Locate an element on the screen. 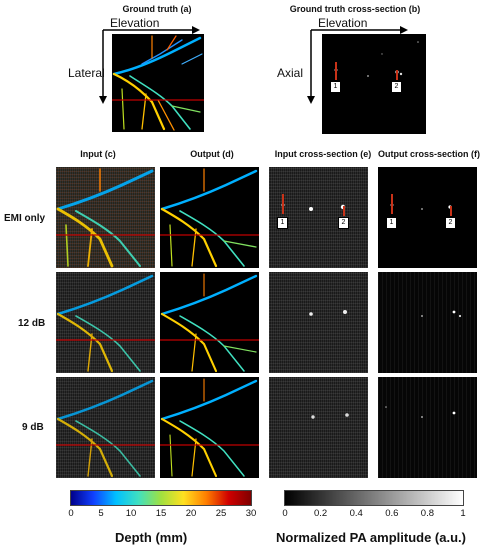 Image resolution: width=485 pixels, height=550 pixels. vessel-map-output-emi is located at coordinates (209, 218).